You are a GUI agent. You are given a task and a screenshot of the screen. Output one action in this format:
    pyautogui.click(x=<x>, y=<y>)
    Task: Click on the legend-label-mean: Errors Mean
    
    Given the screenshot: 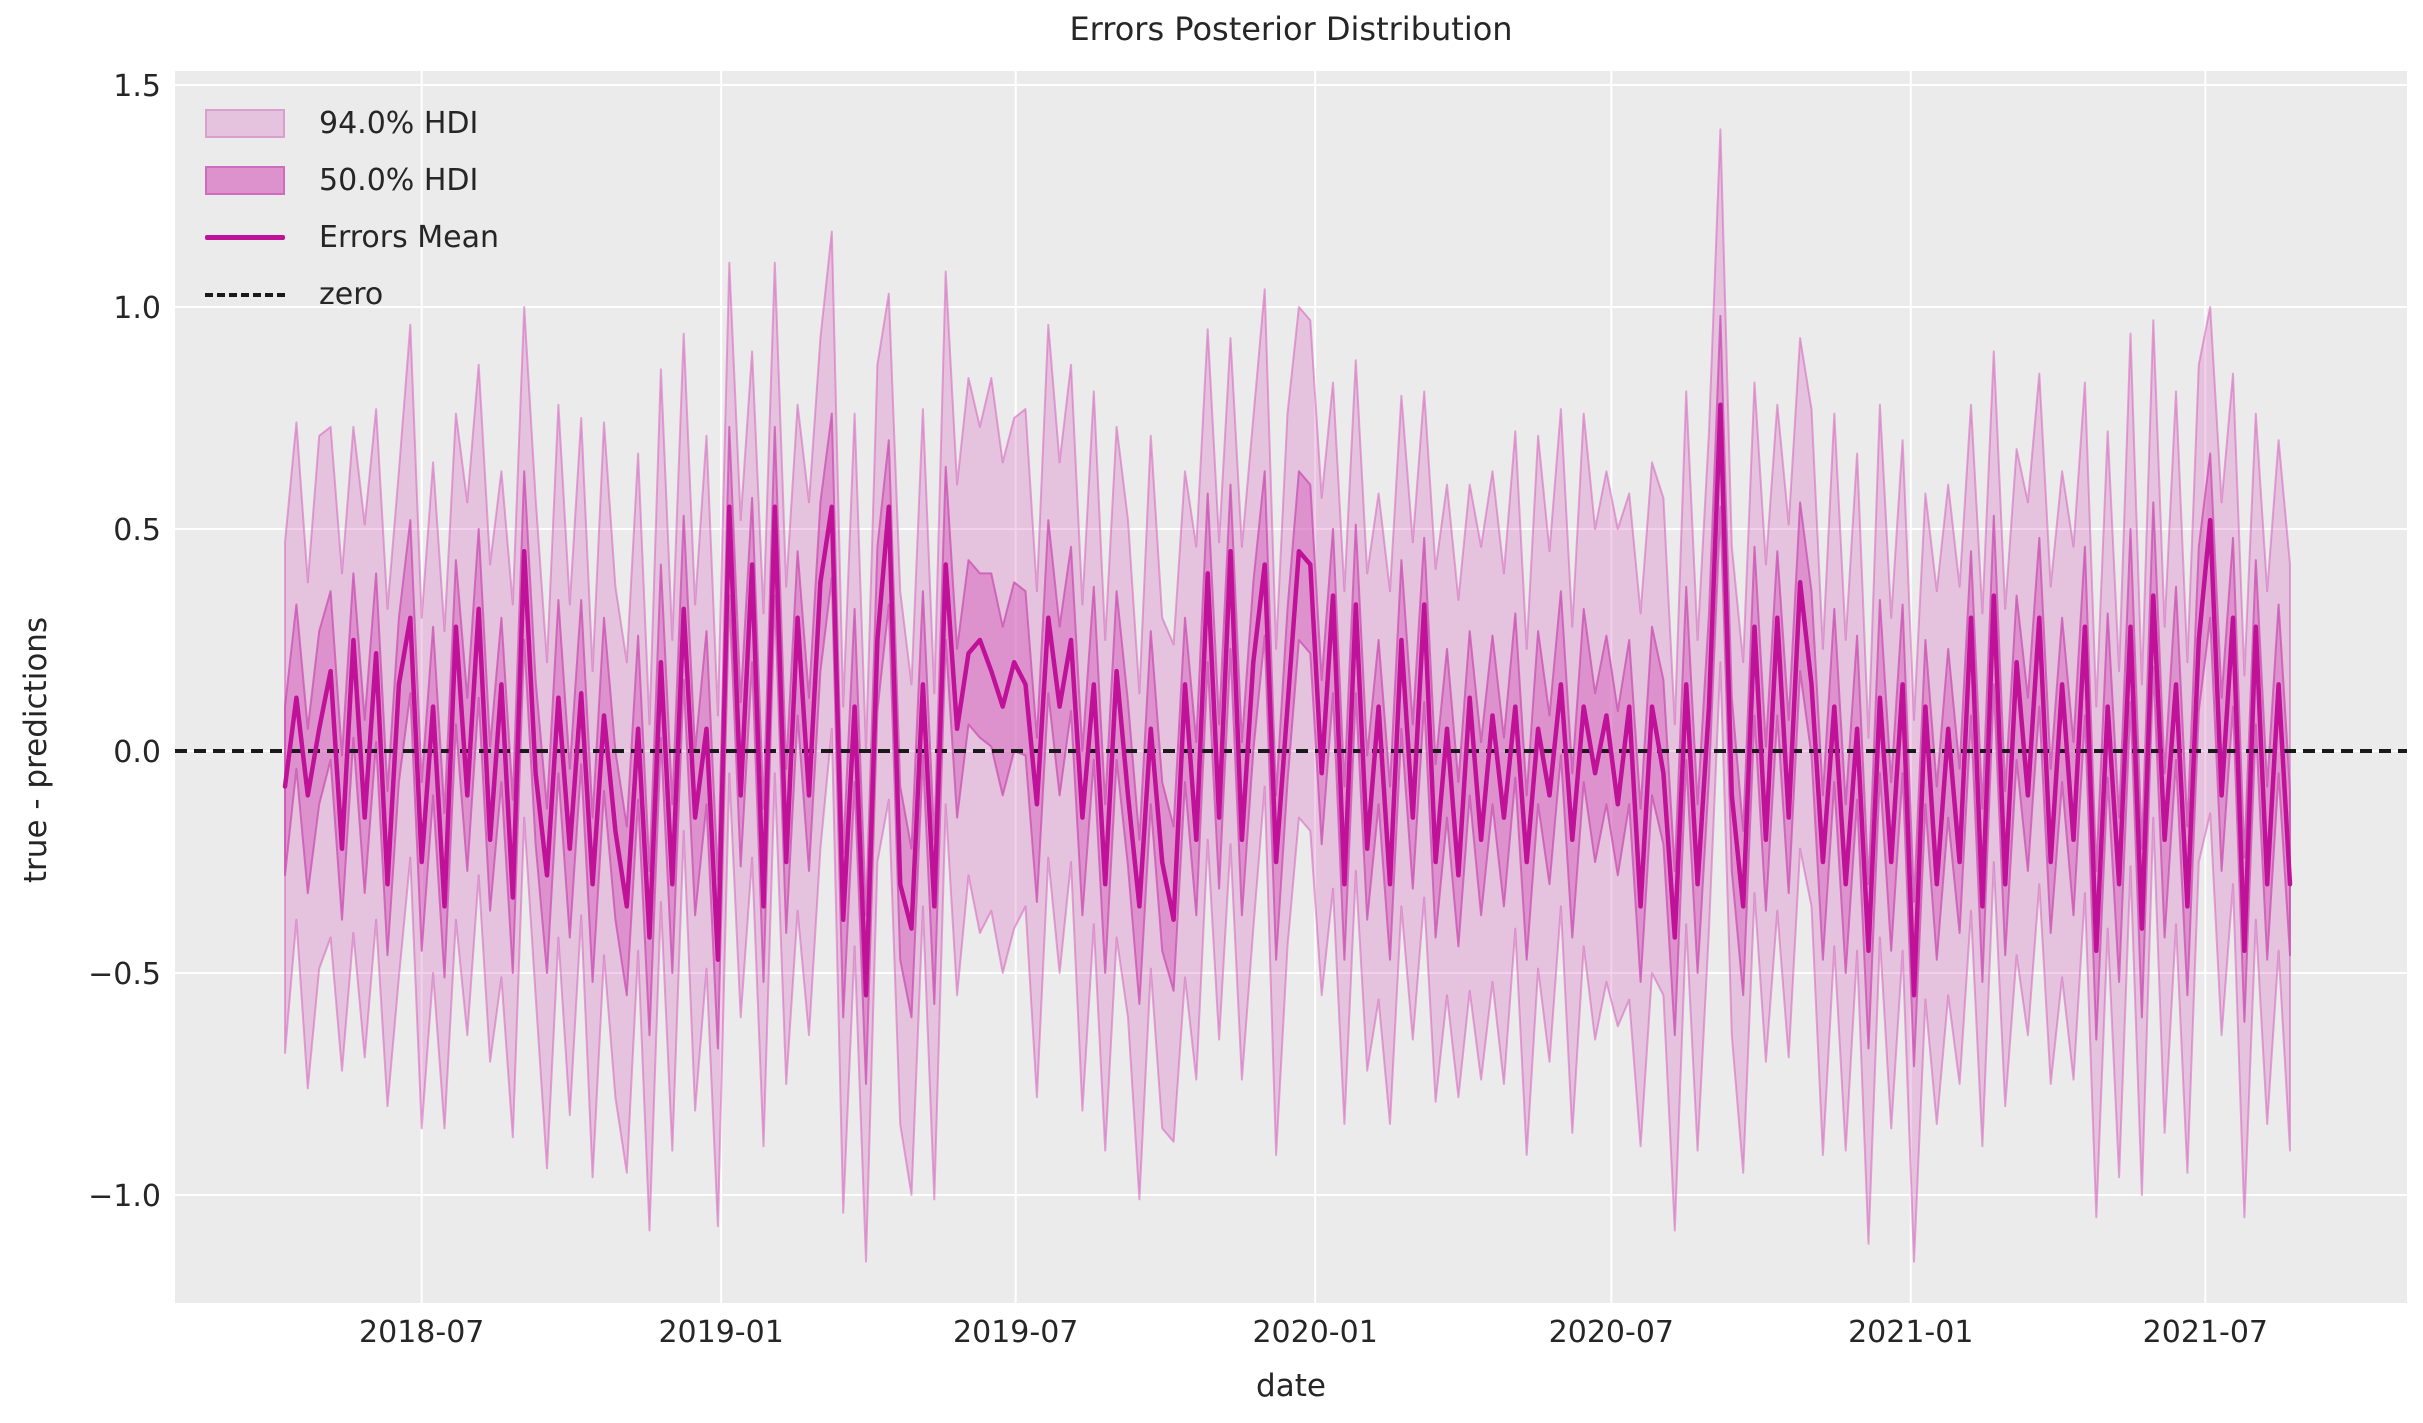 What is the action you would take?
    pyautogui.click(x=409, y=237)
    